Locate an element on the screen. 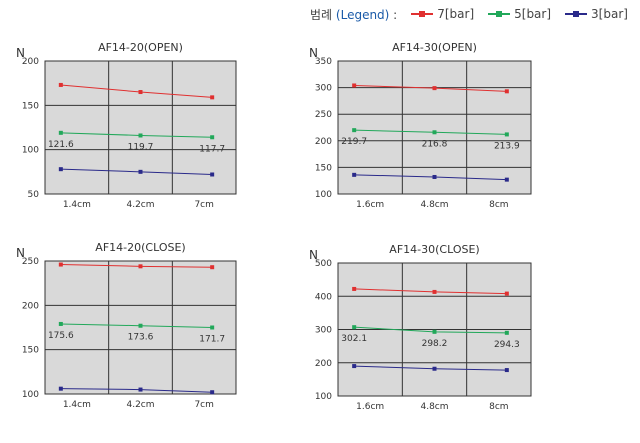 This screenshot has width=640, height=443. legend-swatch-7bar is located at coordinates (422, 14).